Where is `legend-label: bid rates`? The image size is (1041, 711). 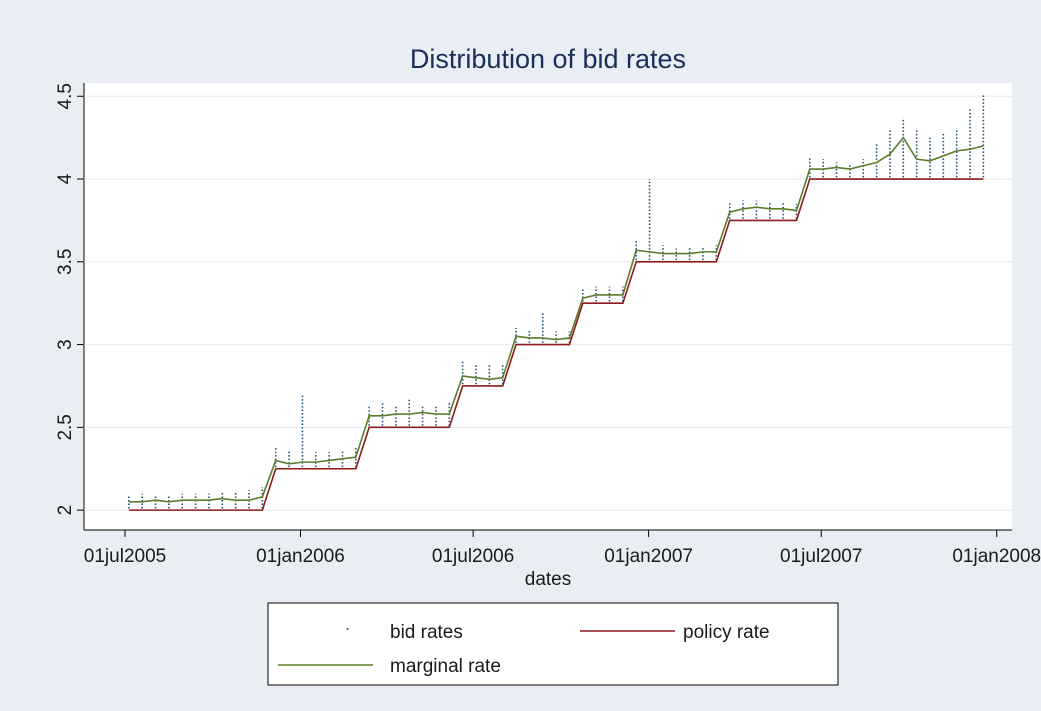
legend-label: bid rates is located at coordinates (426, 632).